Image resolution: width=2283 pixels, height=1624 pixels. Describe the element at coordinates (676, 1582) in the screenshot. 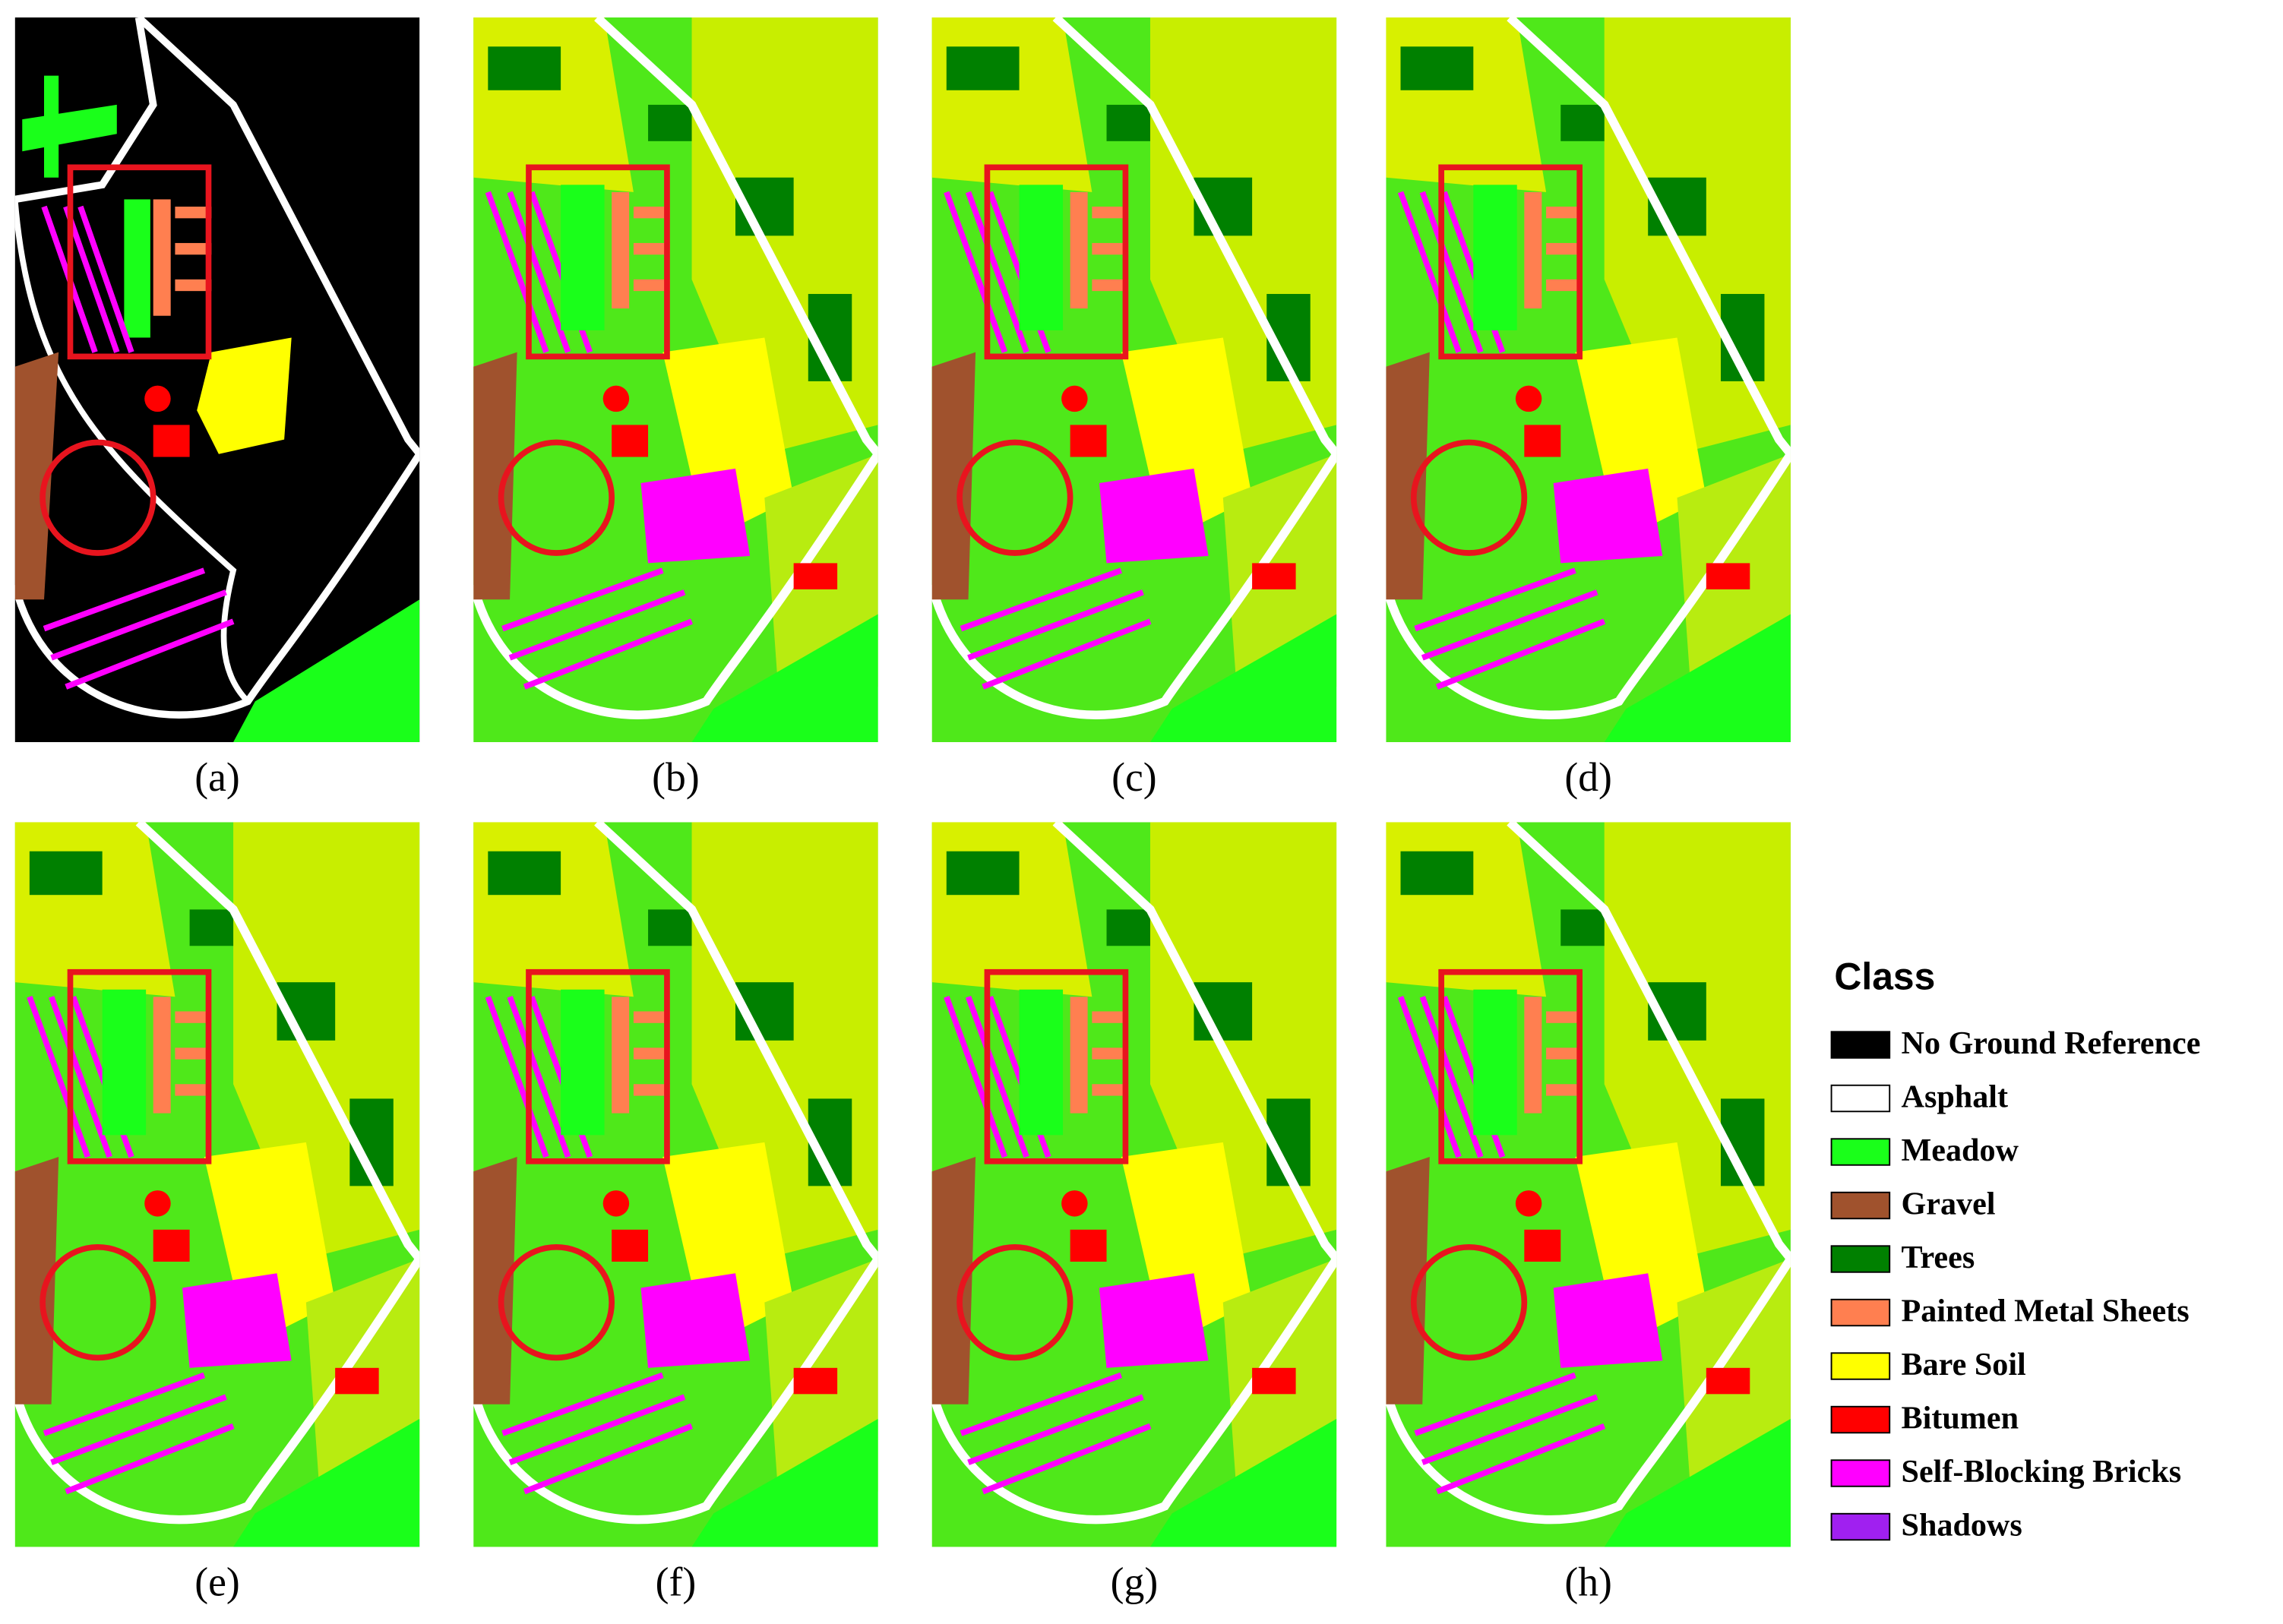

I see `panel-label: (f)` at that location.